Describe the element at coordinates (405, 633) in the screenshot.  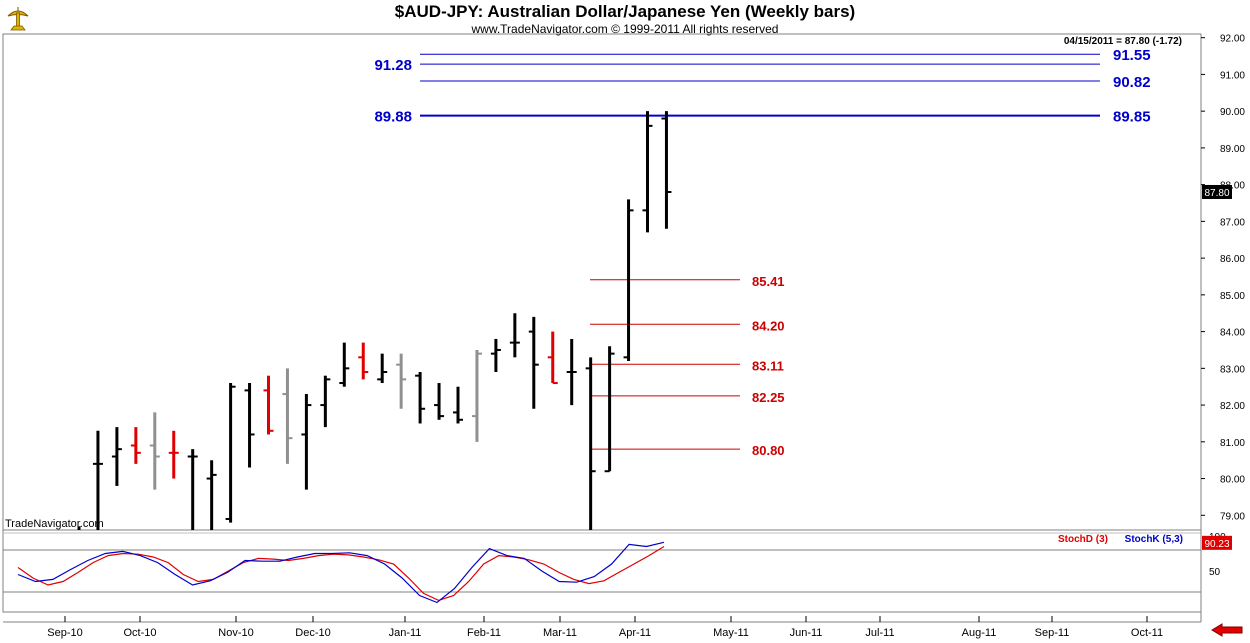
I see `month-label: Jan-11` at that location.